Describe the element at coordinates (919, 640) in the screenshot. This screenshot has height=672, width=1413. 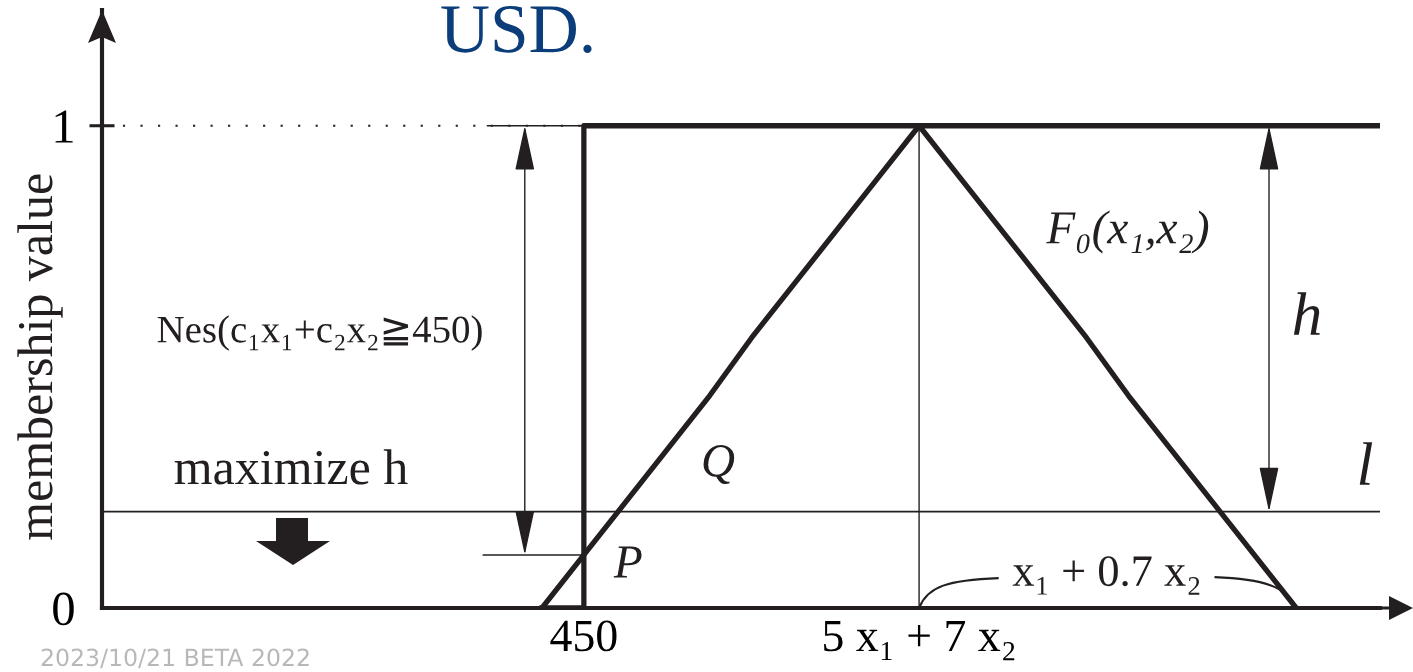
I see `x-tick-label: 5 x₁ + 7 x₂` at that location.